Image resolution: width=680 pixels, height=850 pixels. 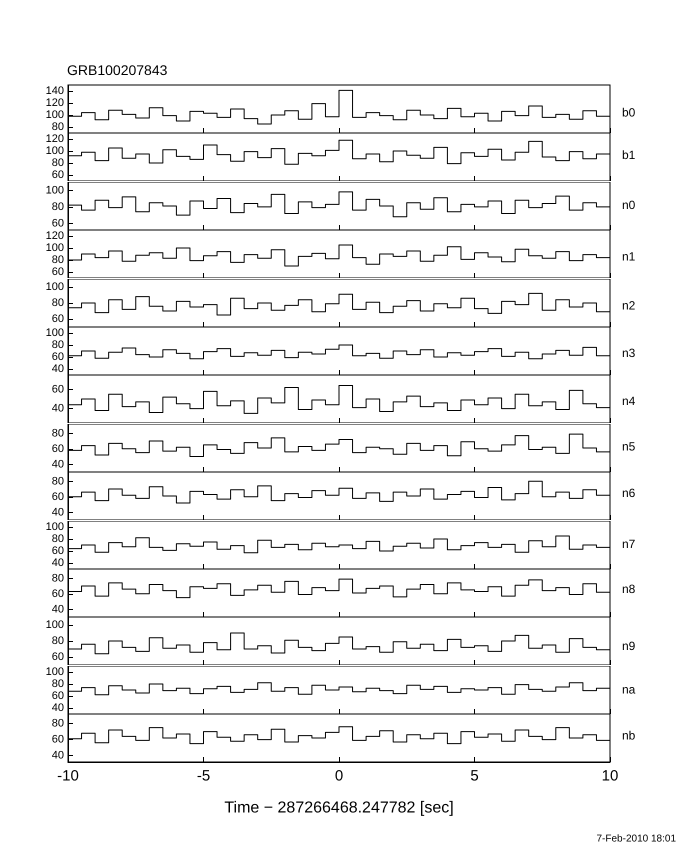 What do you see at coordinates (629, 589) in the screenshot?
I see `series-label: n8` at bounding box center [629, 589].